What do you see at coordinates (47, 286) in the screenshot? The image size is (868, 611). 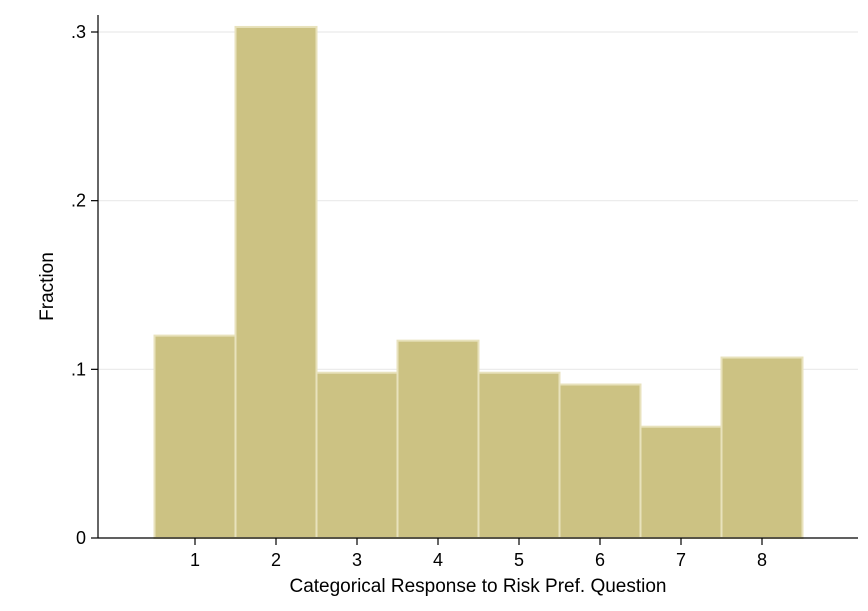 I see `y-axis-title: Fraction` at bounding box center [47, 286].